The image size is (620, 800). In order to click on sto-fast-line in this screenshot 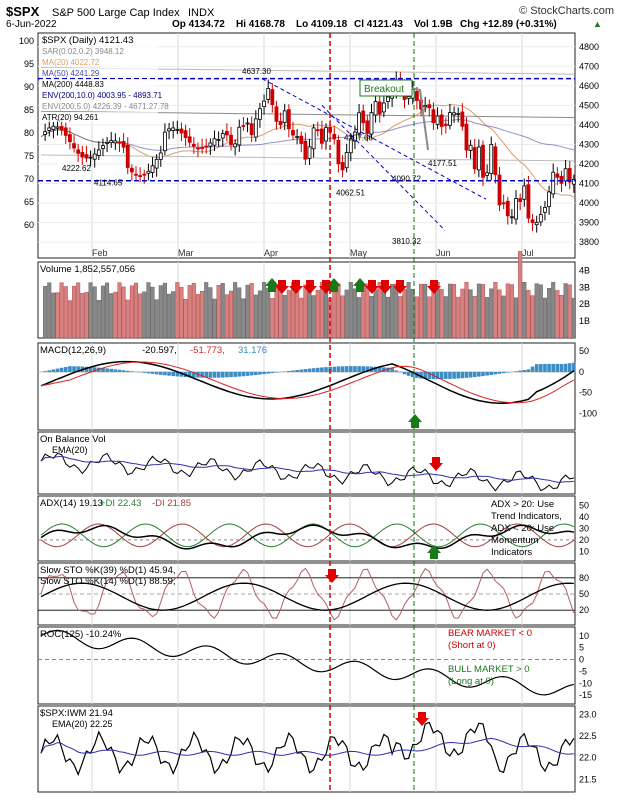, I will do `click(307, 594)`.